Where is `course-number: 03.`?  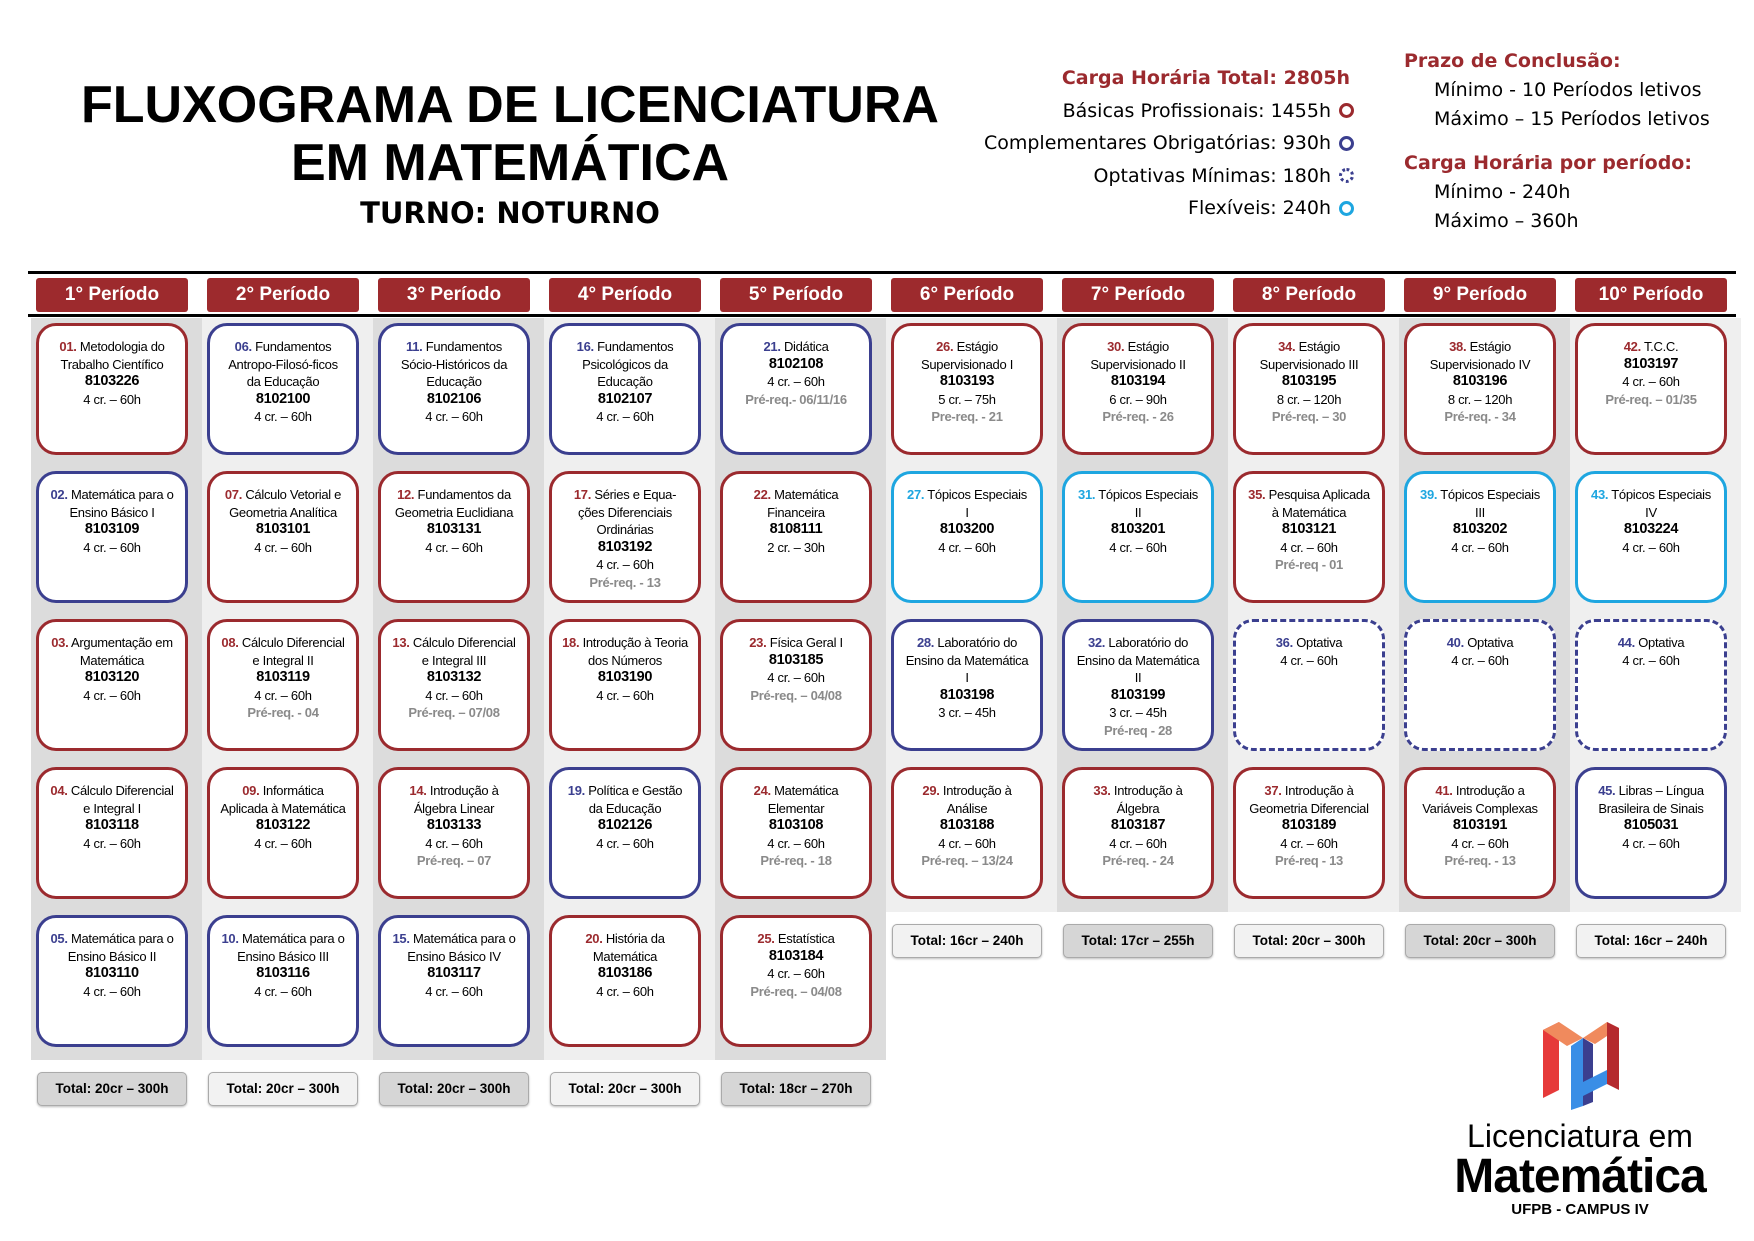 course-number: 03. is located at coordinates (60, 642).